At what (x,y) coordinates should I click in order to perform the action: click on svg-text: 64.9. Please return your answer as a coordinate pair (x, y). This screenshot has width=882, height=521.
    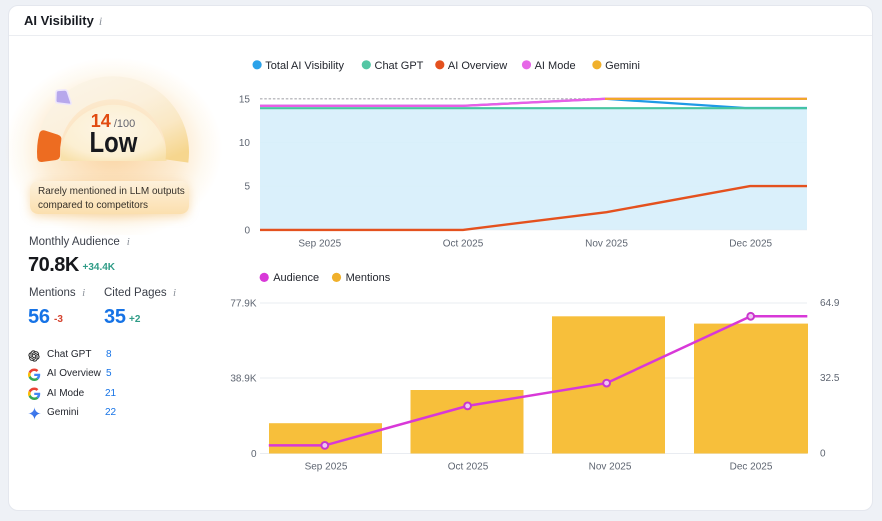
    Looking at the image, I should click on (830, 303).